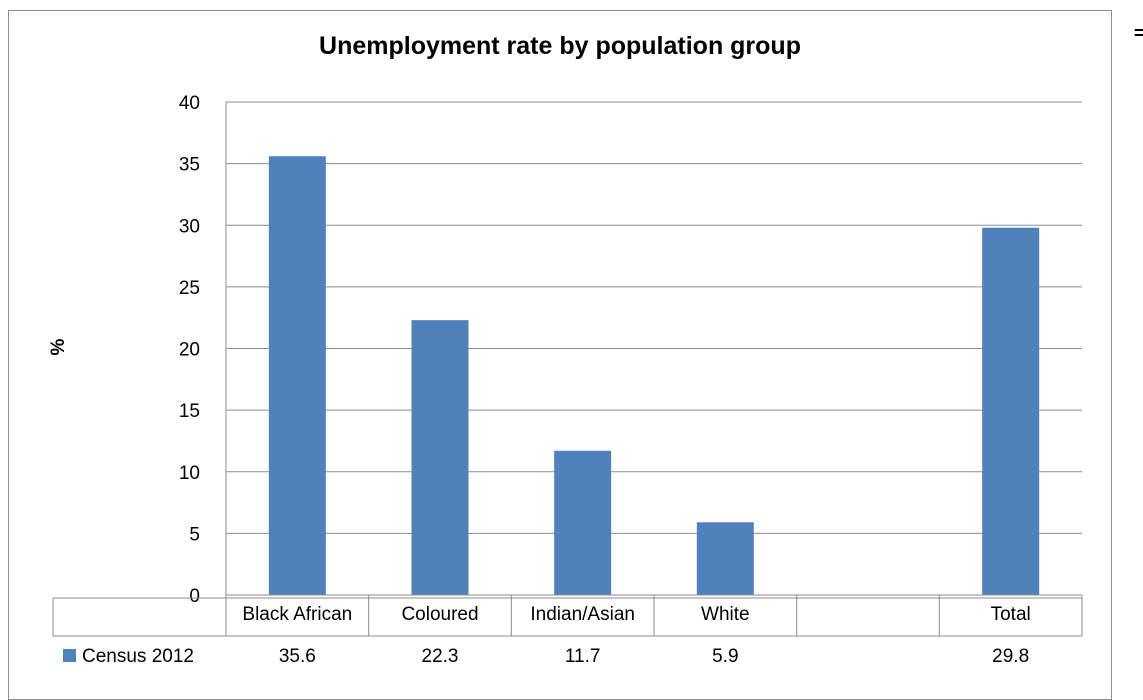 The width and height of the screenshot is (1143, 700). What do you see at coordinates (582, 614) in the screenshot?
I see `x-tick-label: Indian/Asian` at bounding box center [582, 614].